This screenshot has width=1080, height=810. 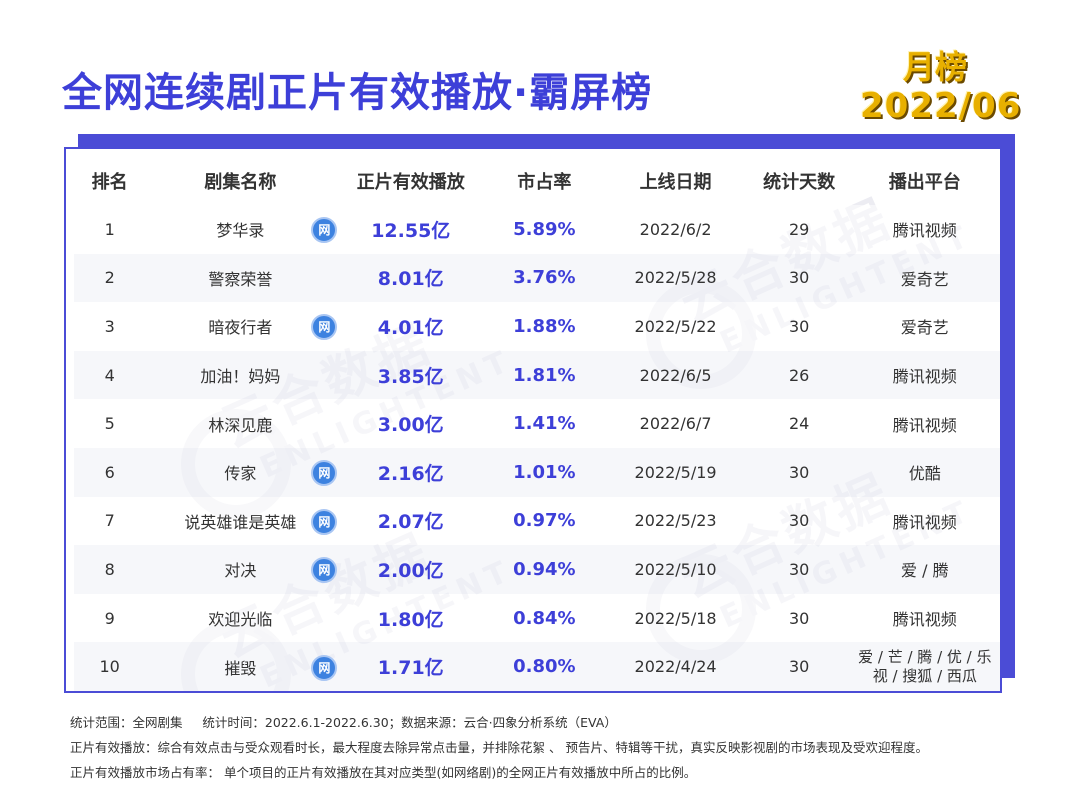 What do you see at coordinates (799, 229) in the screenshot?
I see `cell-days: 29` at bounding box center [799, 229].